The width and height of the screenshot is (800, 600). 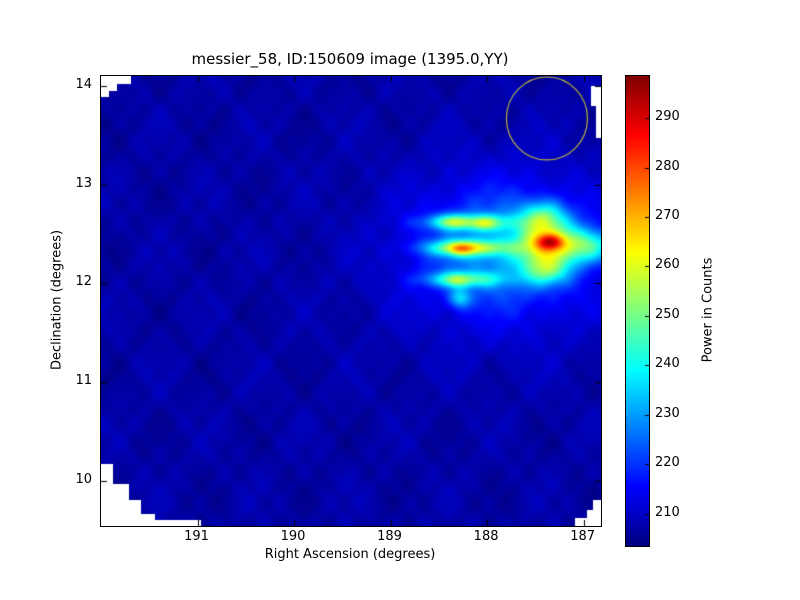 I want to click on x-tick-label: 189, so click(x=389, y=536).